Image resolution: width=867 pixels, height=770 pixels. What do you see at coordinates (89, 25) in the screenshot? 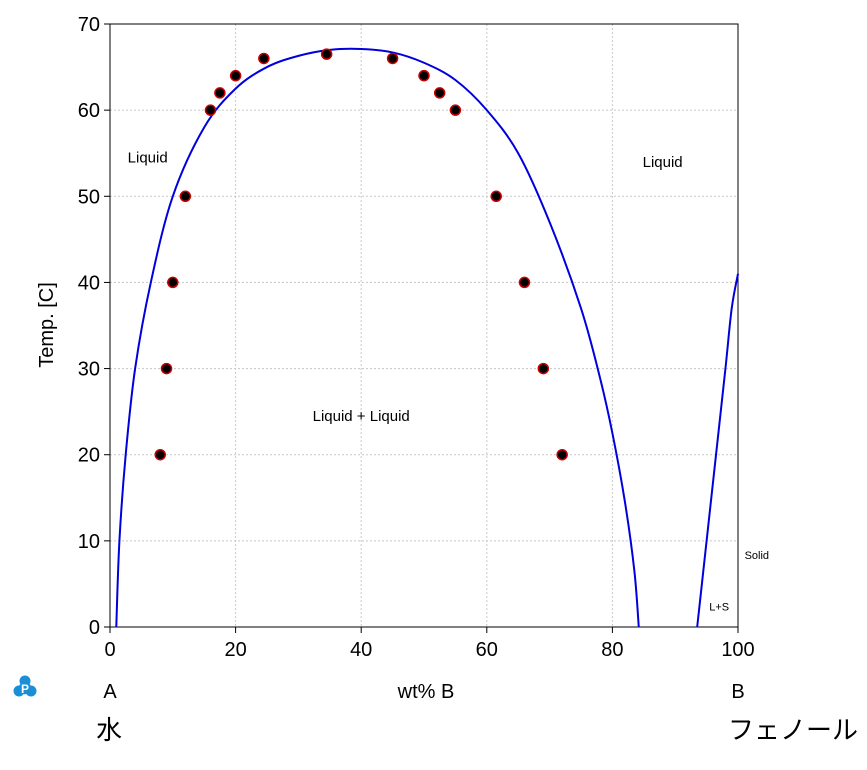
I see `y-tick-label: 70` at bounding box center [89, 25].